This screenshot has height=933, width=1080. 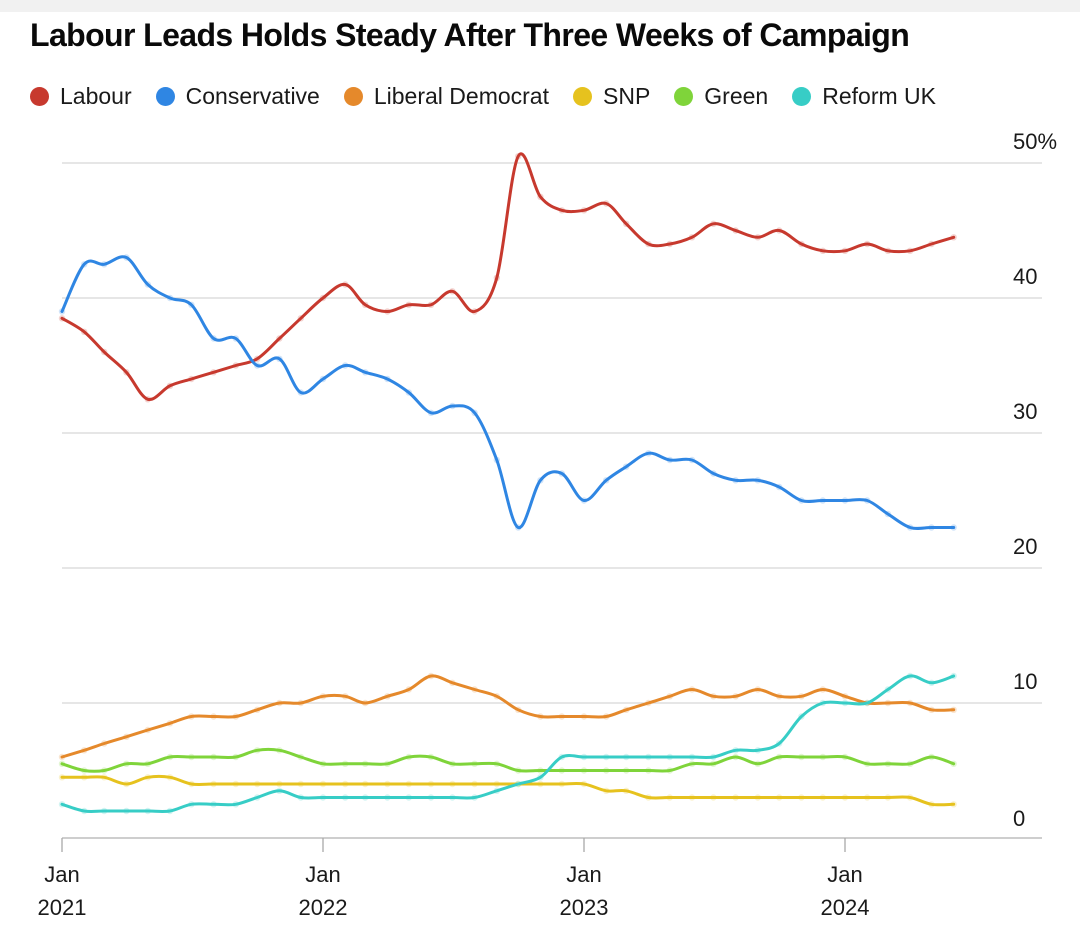 What do you see at coordinates (96, 96) in the screenshot?
I see `legend-label: Labour` at bounding box center [96, 96].